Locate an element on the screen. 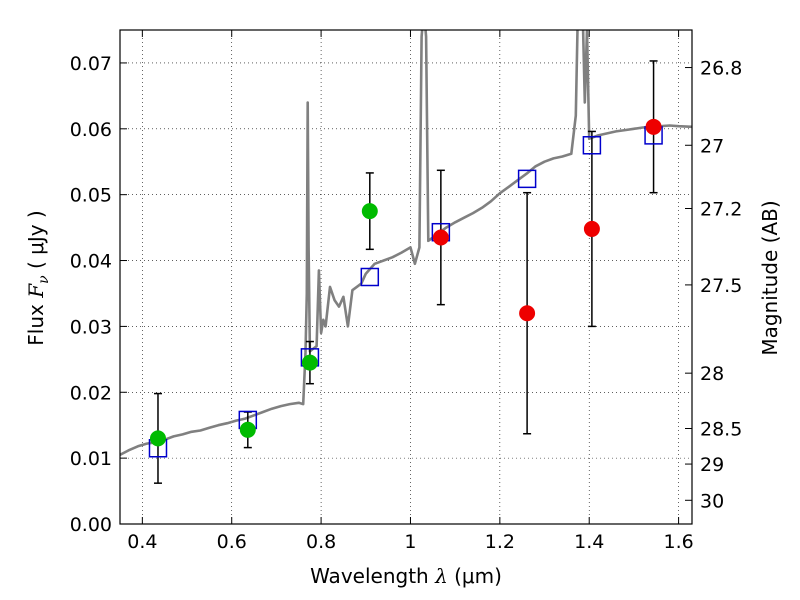 Image resolution: width=800 pixels, height=600 pixels. y-tick-label: 0.01 is located at coordinates (91, 459).